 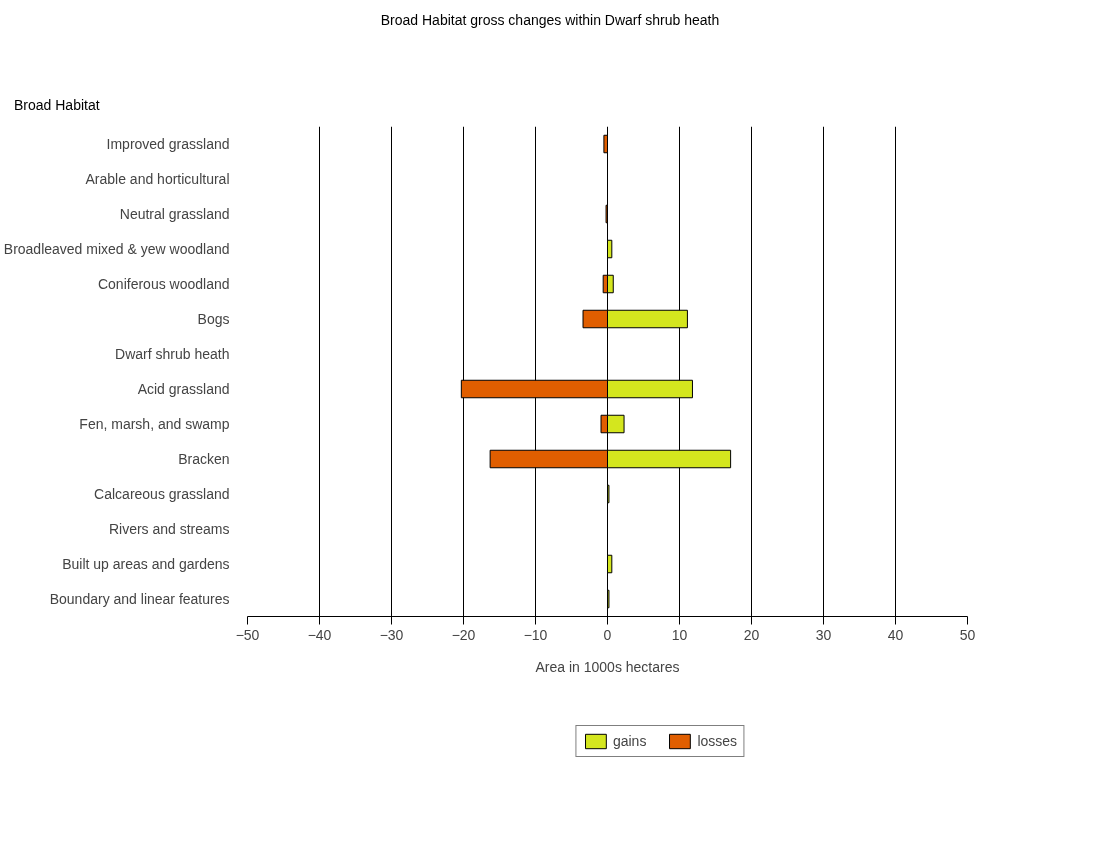 I want to click on y-tick-label: Fen, marsh, and swamp, so click(x=154, y=424).